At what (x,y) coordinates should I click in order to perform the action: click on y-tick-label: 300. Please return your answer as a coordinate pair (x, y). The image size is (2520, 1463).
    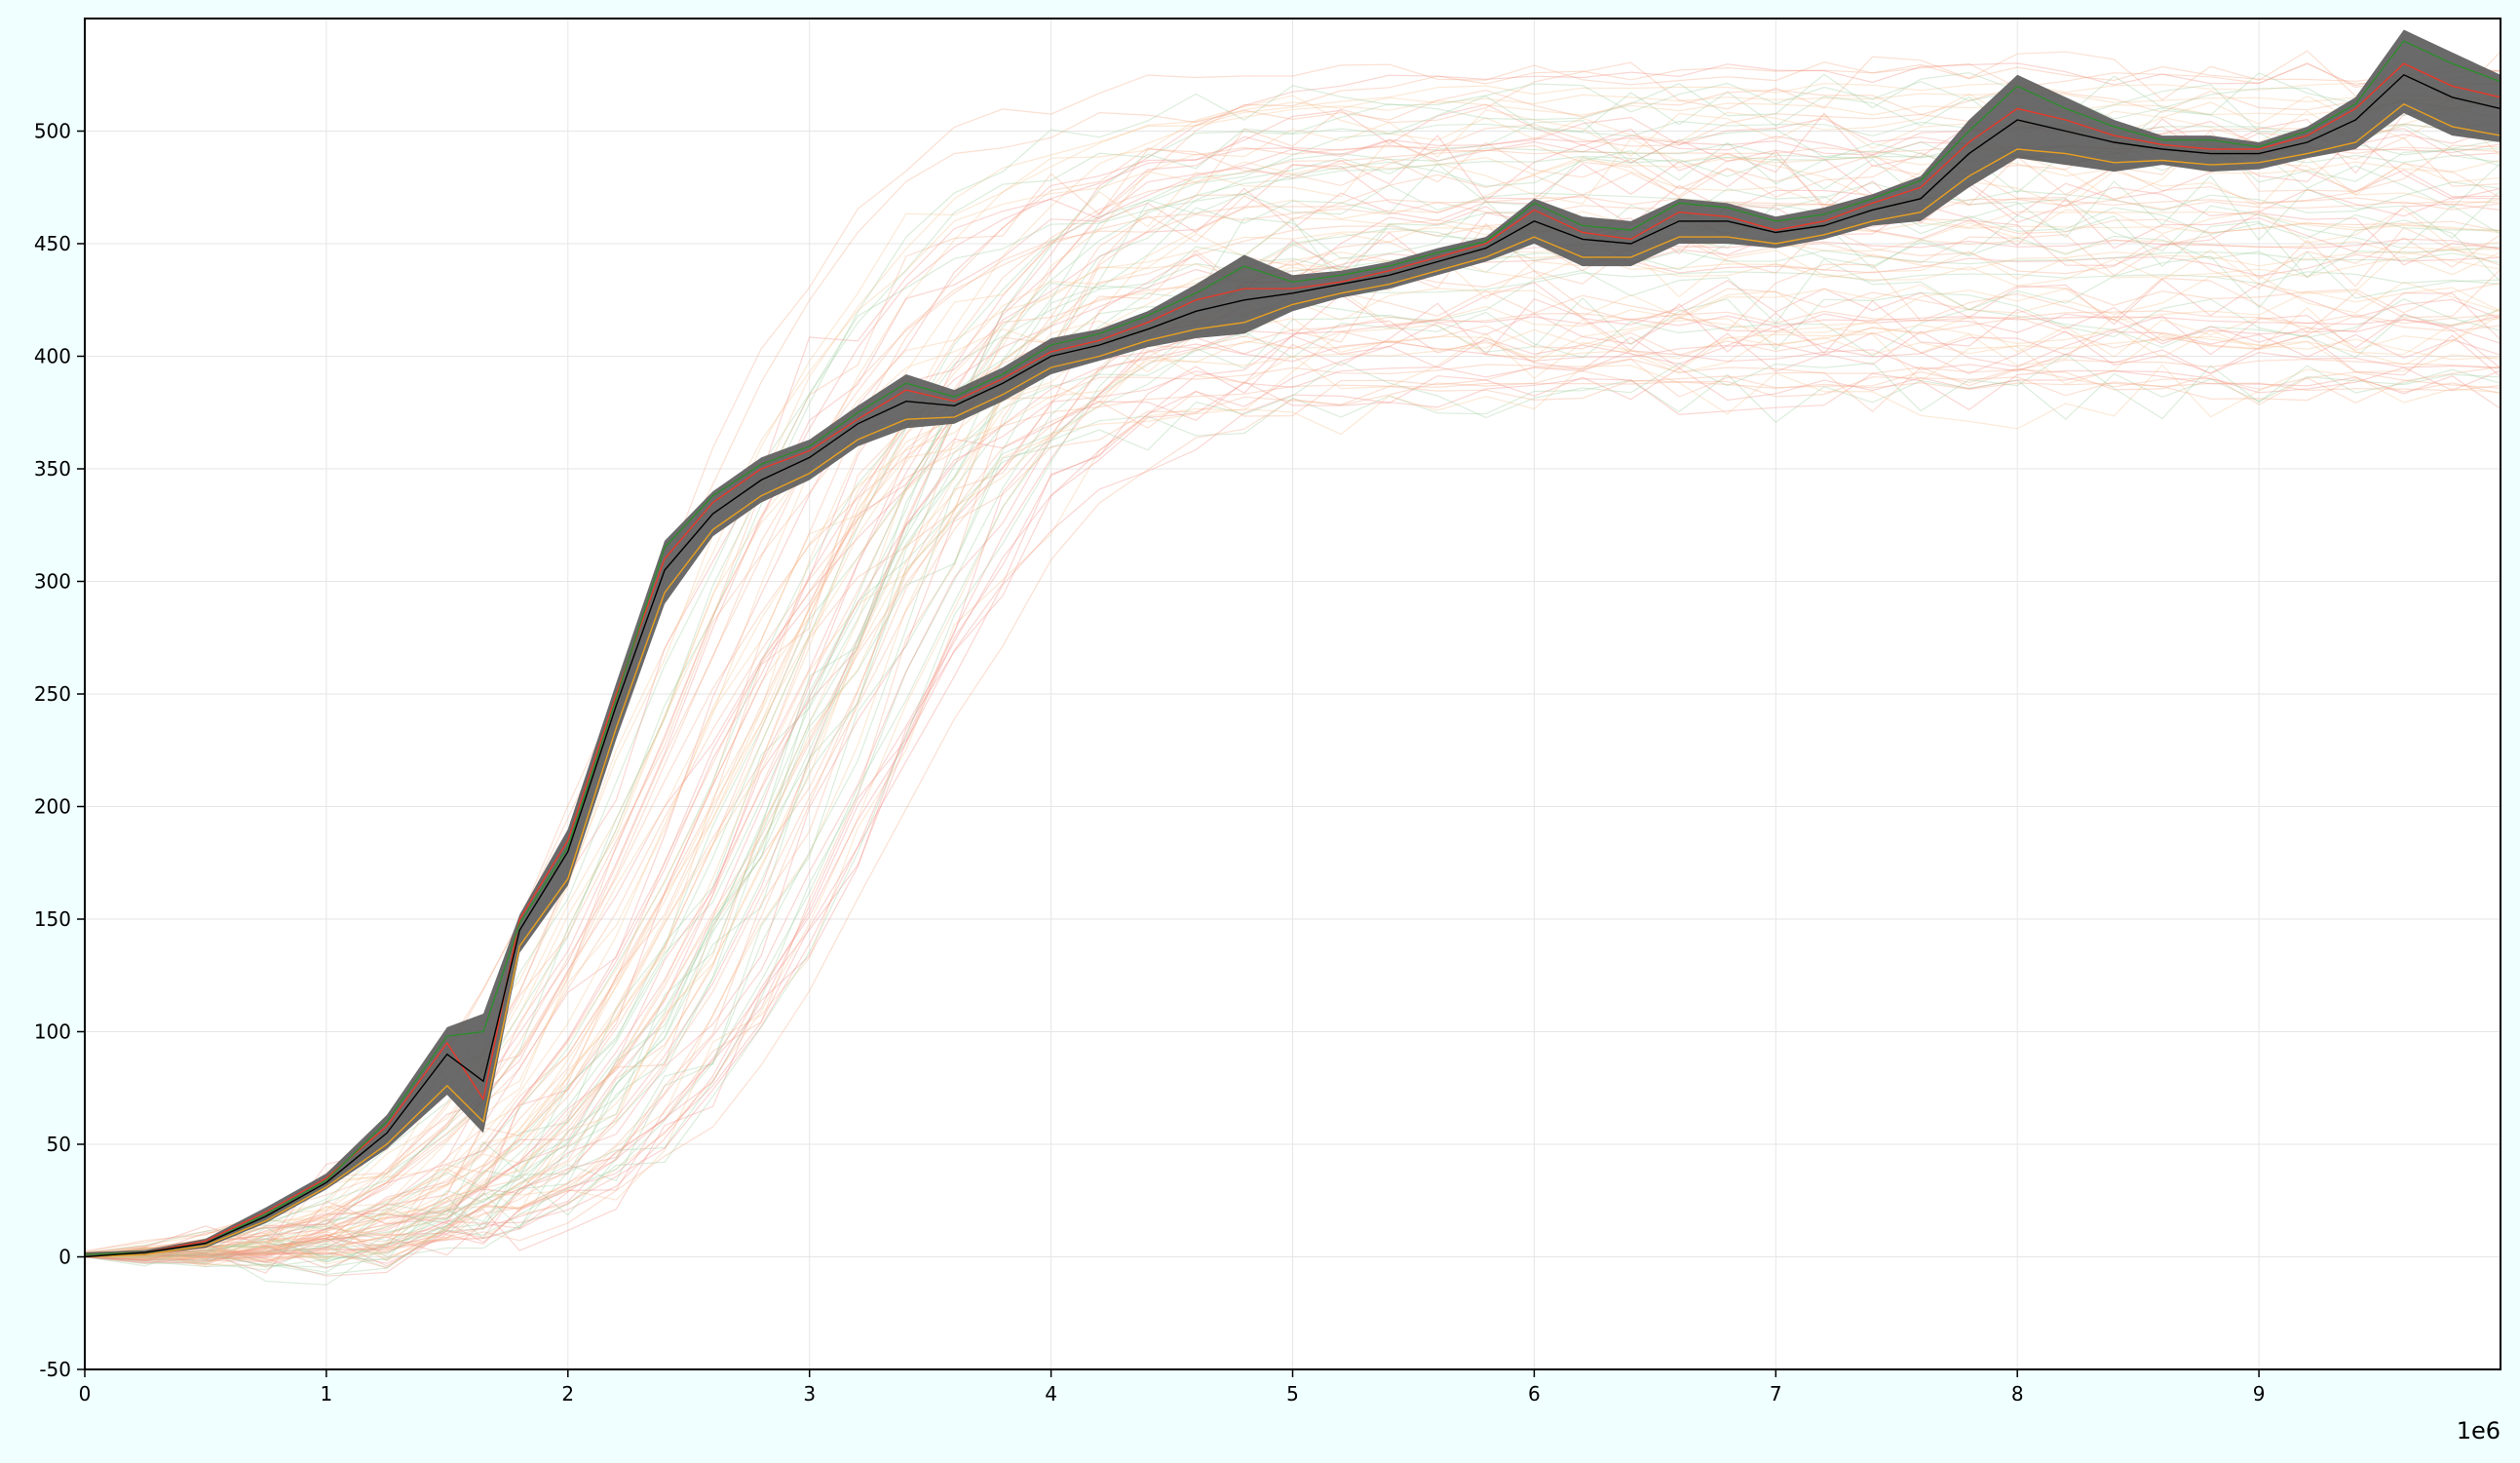
    Looking at the image, I should click on (52, 582).